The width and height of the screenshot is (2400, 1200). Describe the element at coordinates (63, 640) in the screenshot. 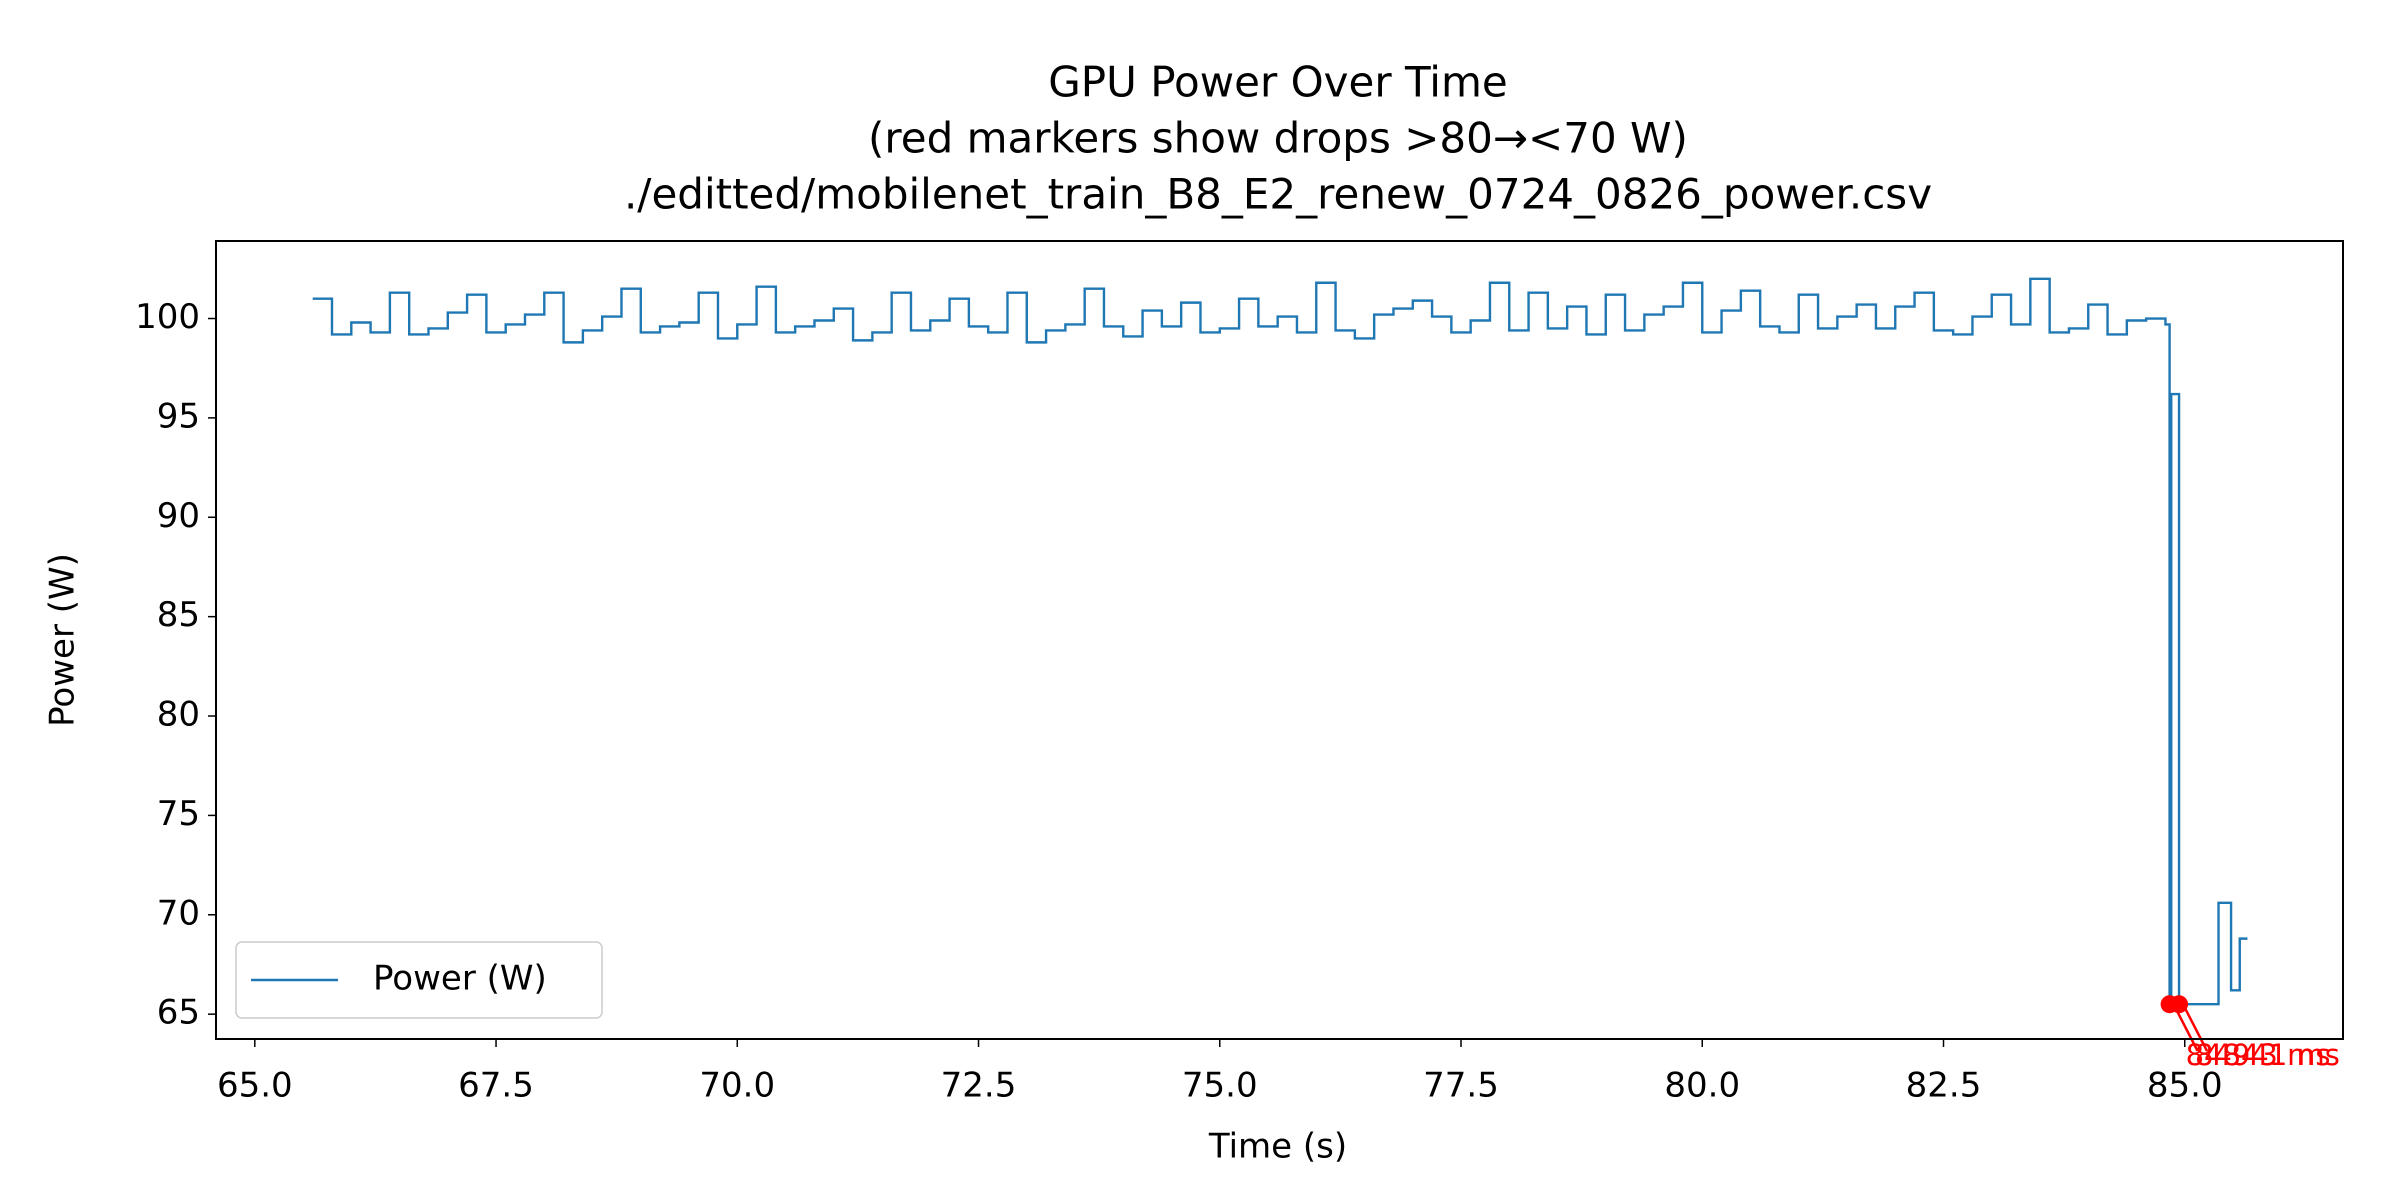

I see `y-axis-label: Power (W)` at that location.